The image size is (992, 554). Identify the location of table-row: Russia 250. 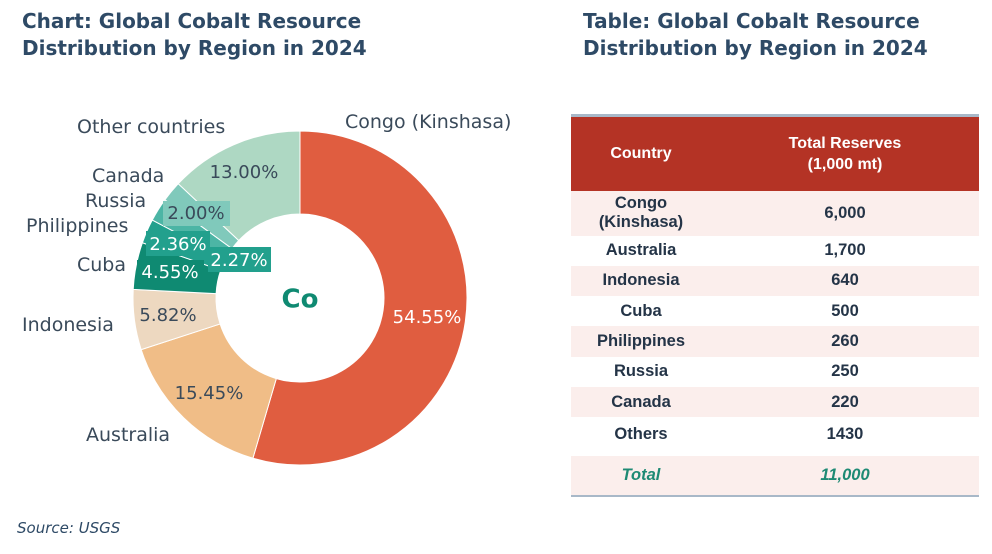
(775, 371).